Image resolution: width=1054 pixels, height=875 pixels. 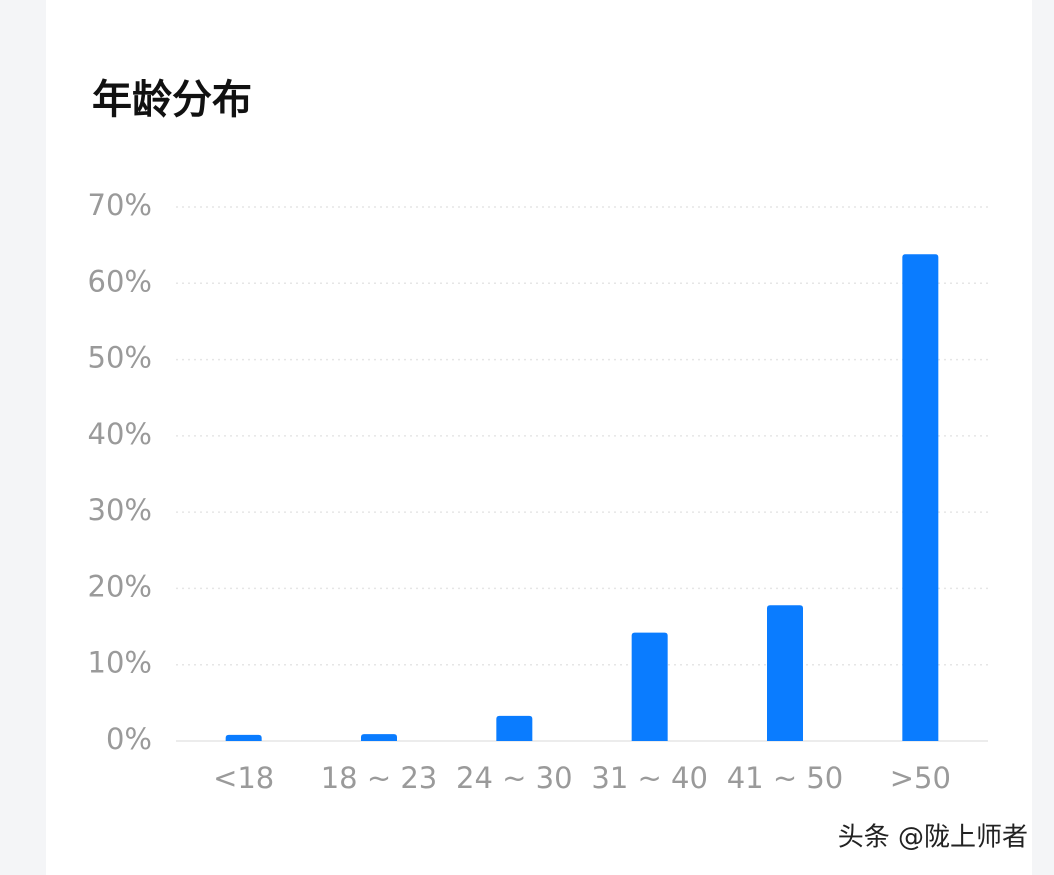 I want to click on x-tick-label: 18 ~ 23, so click(x=379, y=778).